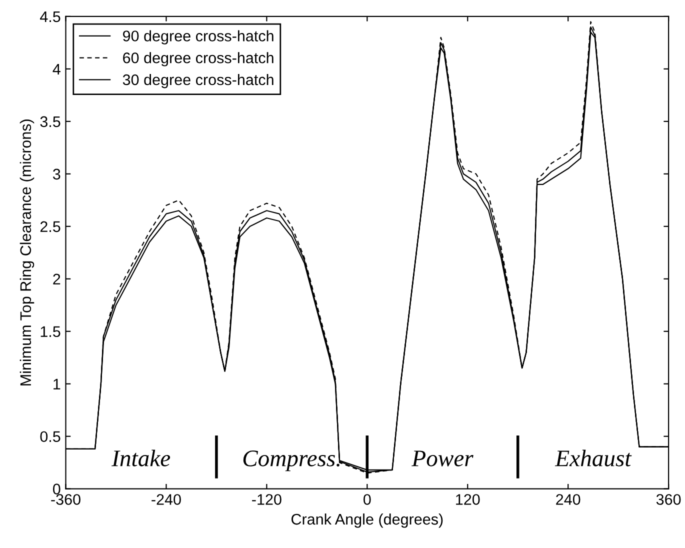 The height and width of the screenshot is (548, 685). Describe the element at coordinates (198, 37) in the screenshot. I see `legend-label: 90 degree cross-hatch` at that location.